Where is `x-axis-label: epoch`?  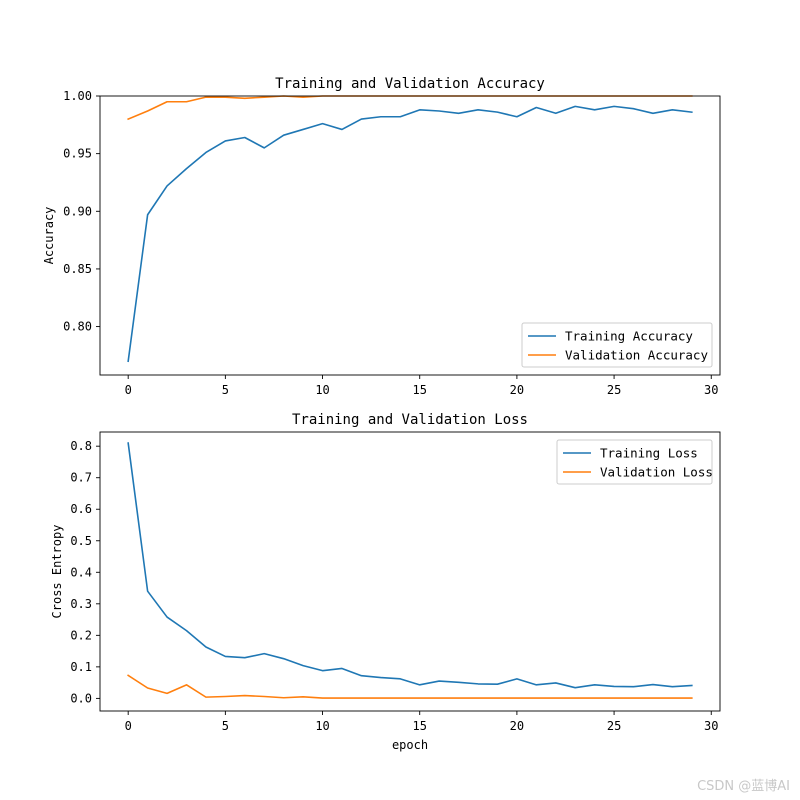 x-axis-label: epoch is located at coordinates (410, 745).